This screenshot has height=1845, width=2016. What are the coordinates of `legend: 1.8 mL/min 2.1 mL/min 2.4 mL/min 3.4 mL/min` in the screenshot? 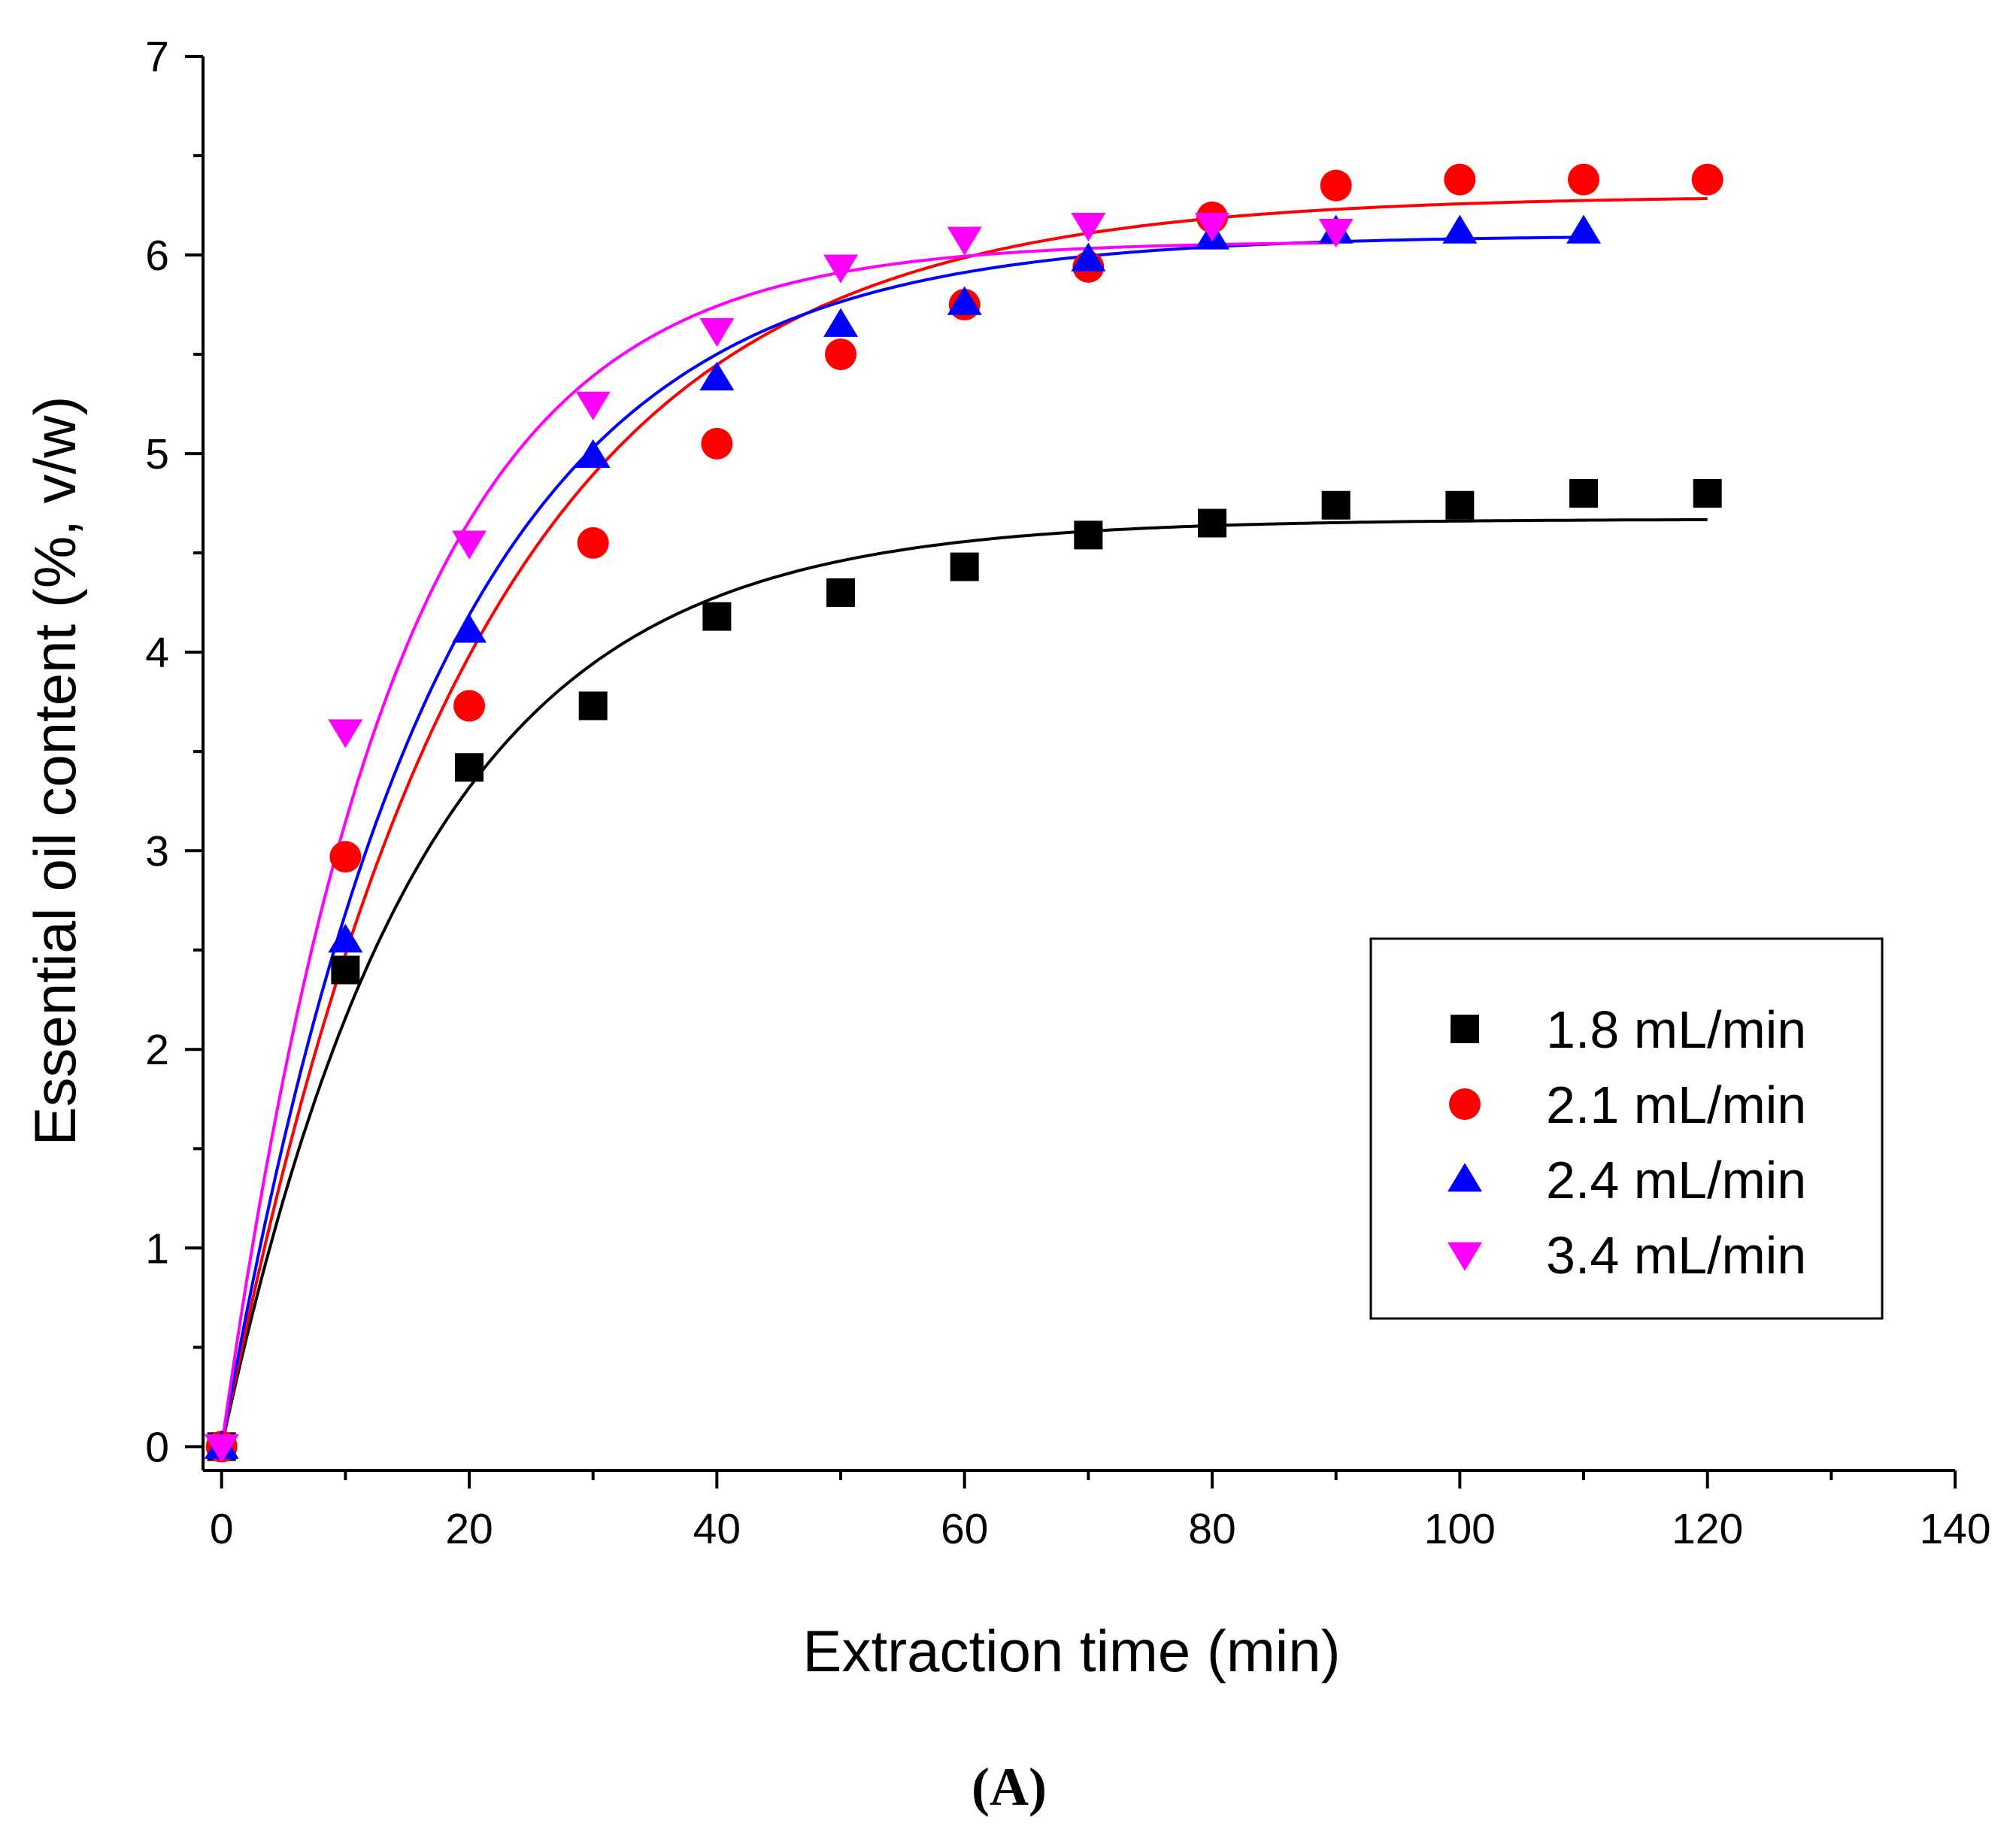 It's located at (1626, 1128).